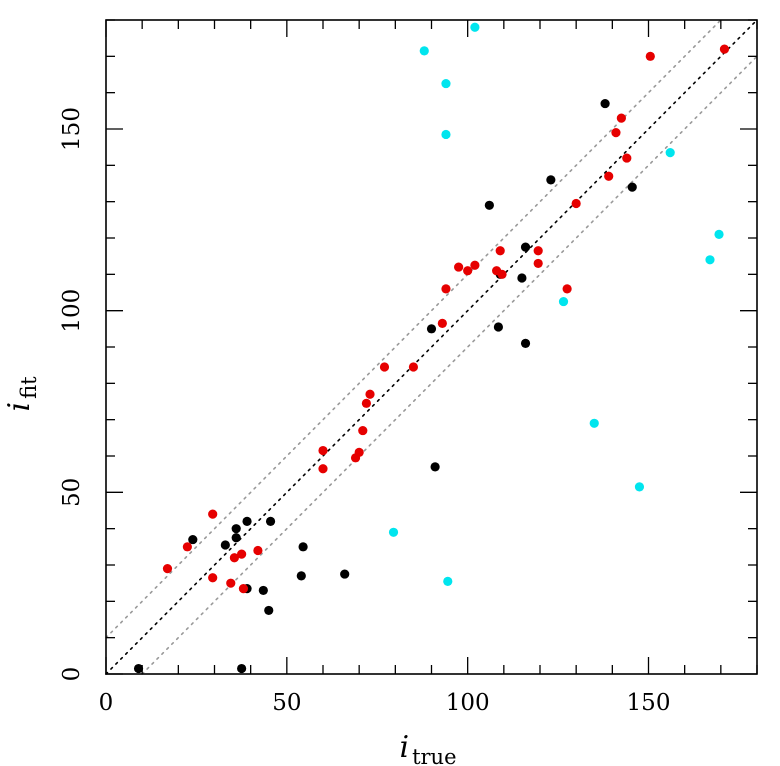 This screenshot has height=766, width=780. Describe the element at coordinates (434, 755) in the screenshot. I see `x-axis-title-sub: true` at that location.